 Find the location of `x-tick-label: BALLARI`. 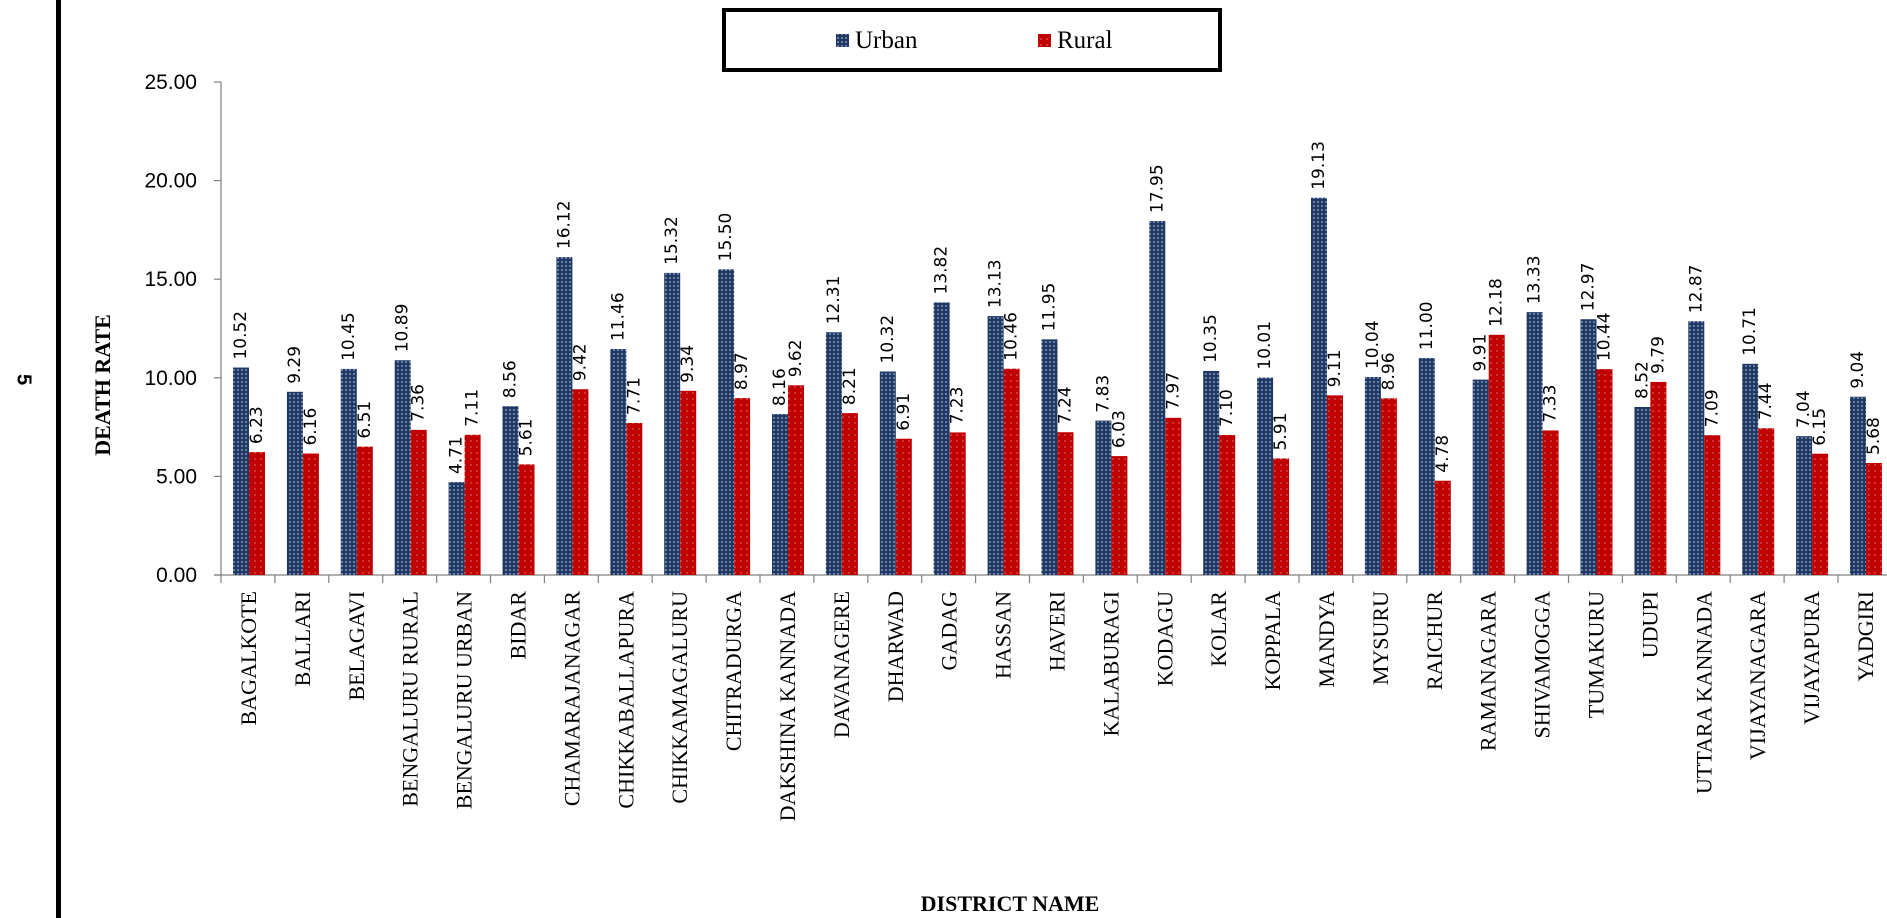

x-tick-label: BALLARI is located at coordinates (302, 638).